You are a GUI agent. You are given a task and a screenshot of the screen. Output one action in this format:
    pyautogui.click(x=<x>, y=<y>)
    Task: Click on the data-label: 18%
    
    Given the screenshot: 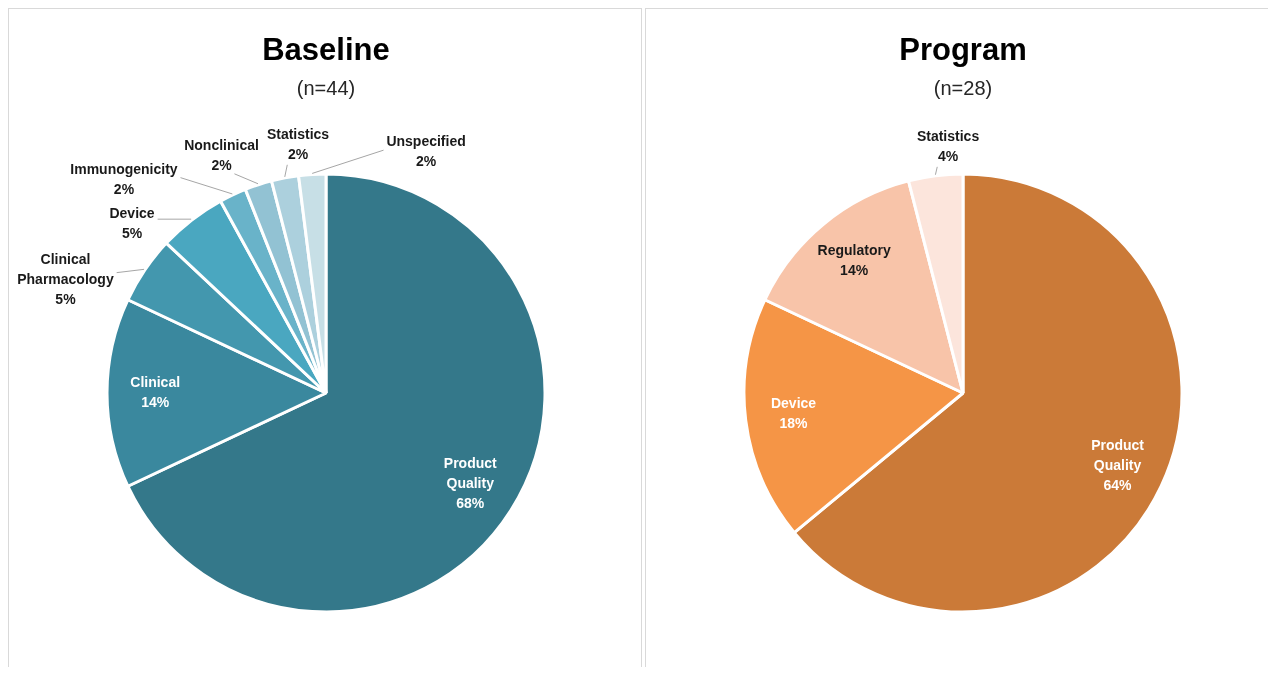 What is the action you would take?
    pyautogui.click(x=794, y=423)
    